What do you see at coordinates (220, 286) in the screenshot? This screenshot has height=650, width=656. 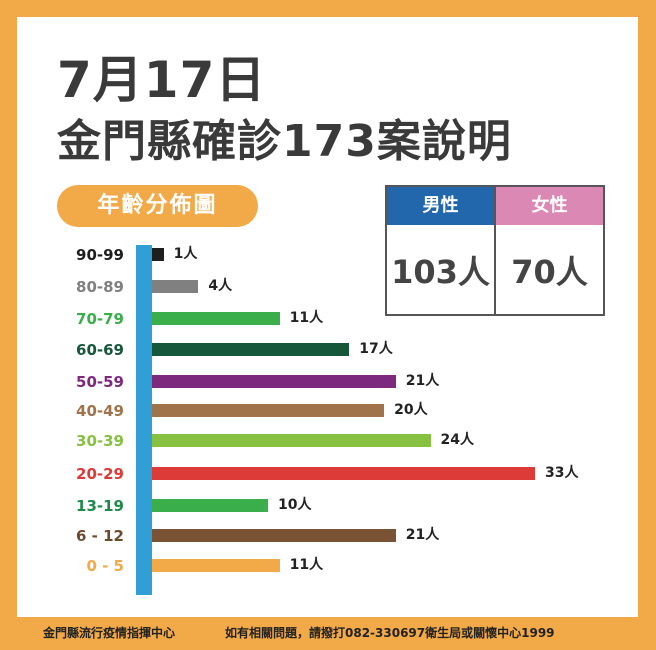 I see `value-label: 4人` at bounding box center [220, 286].